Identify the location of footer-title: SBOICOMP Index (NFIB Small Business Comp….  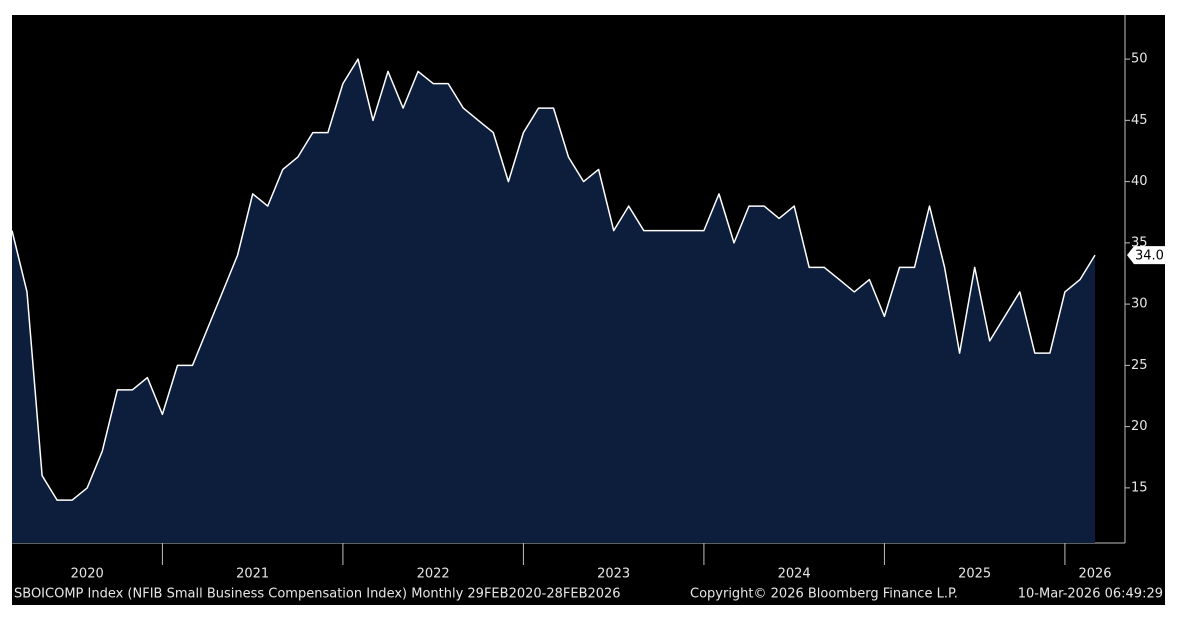
(317, 594).